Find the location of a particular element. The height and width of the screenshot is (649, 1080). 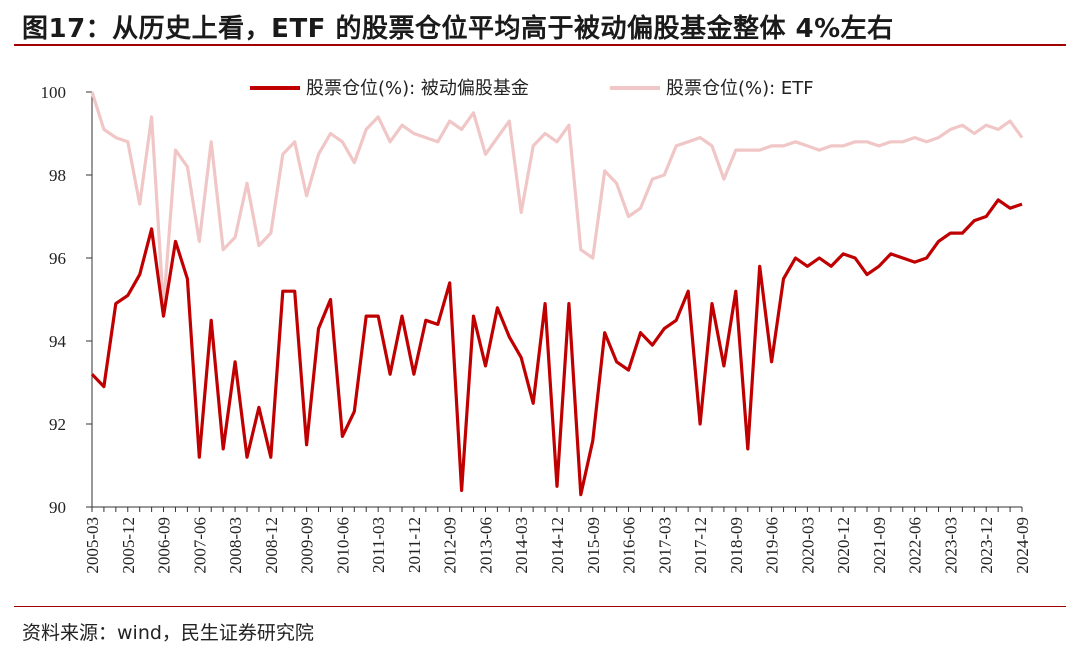

x-tick-label: 2009-09 is located at coordinates (307, 545).